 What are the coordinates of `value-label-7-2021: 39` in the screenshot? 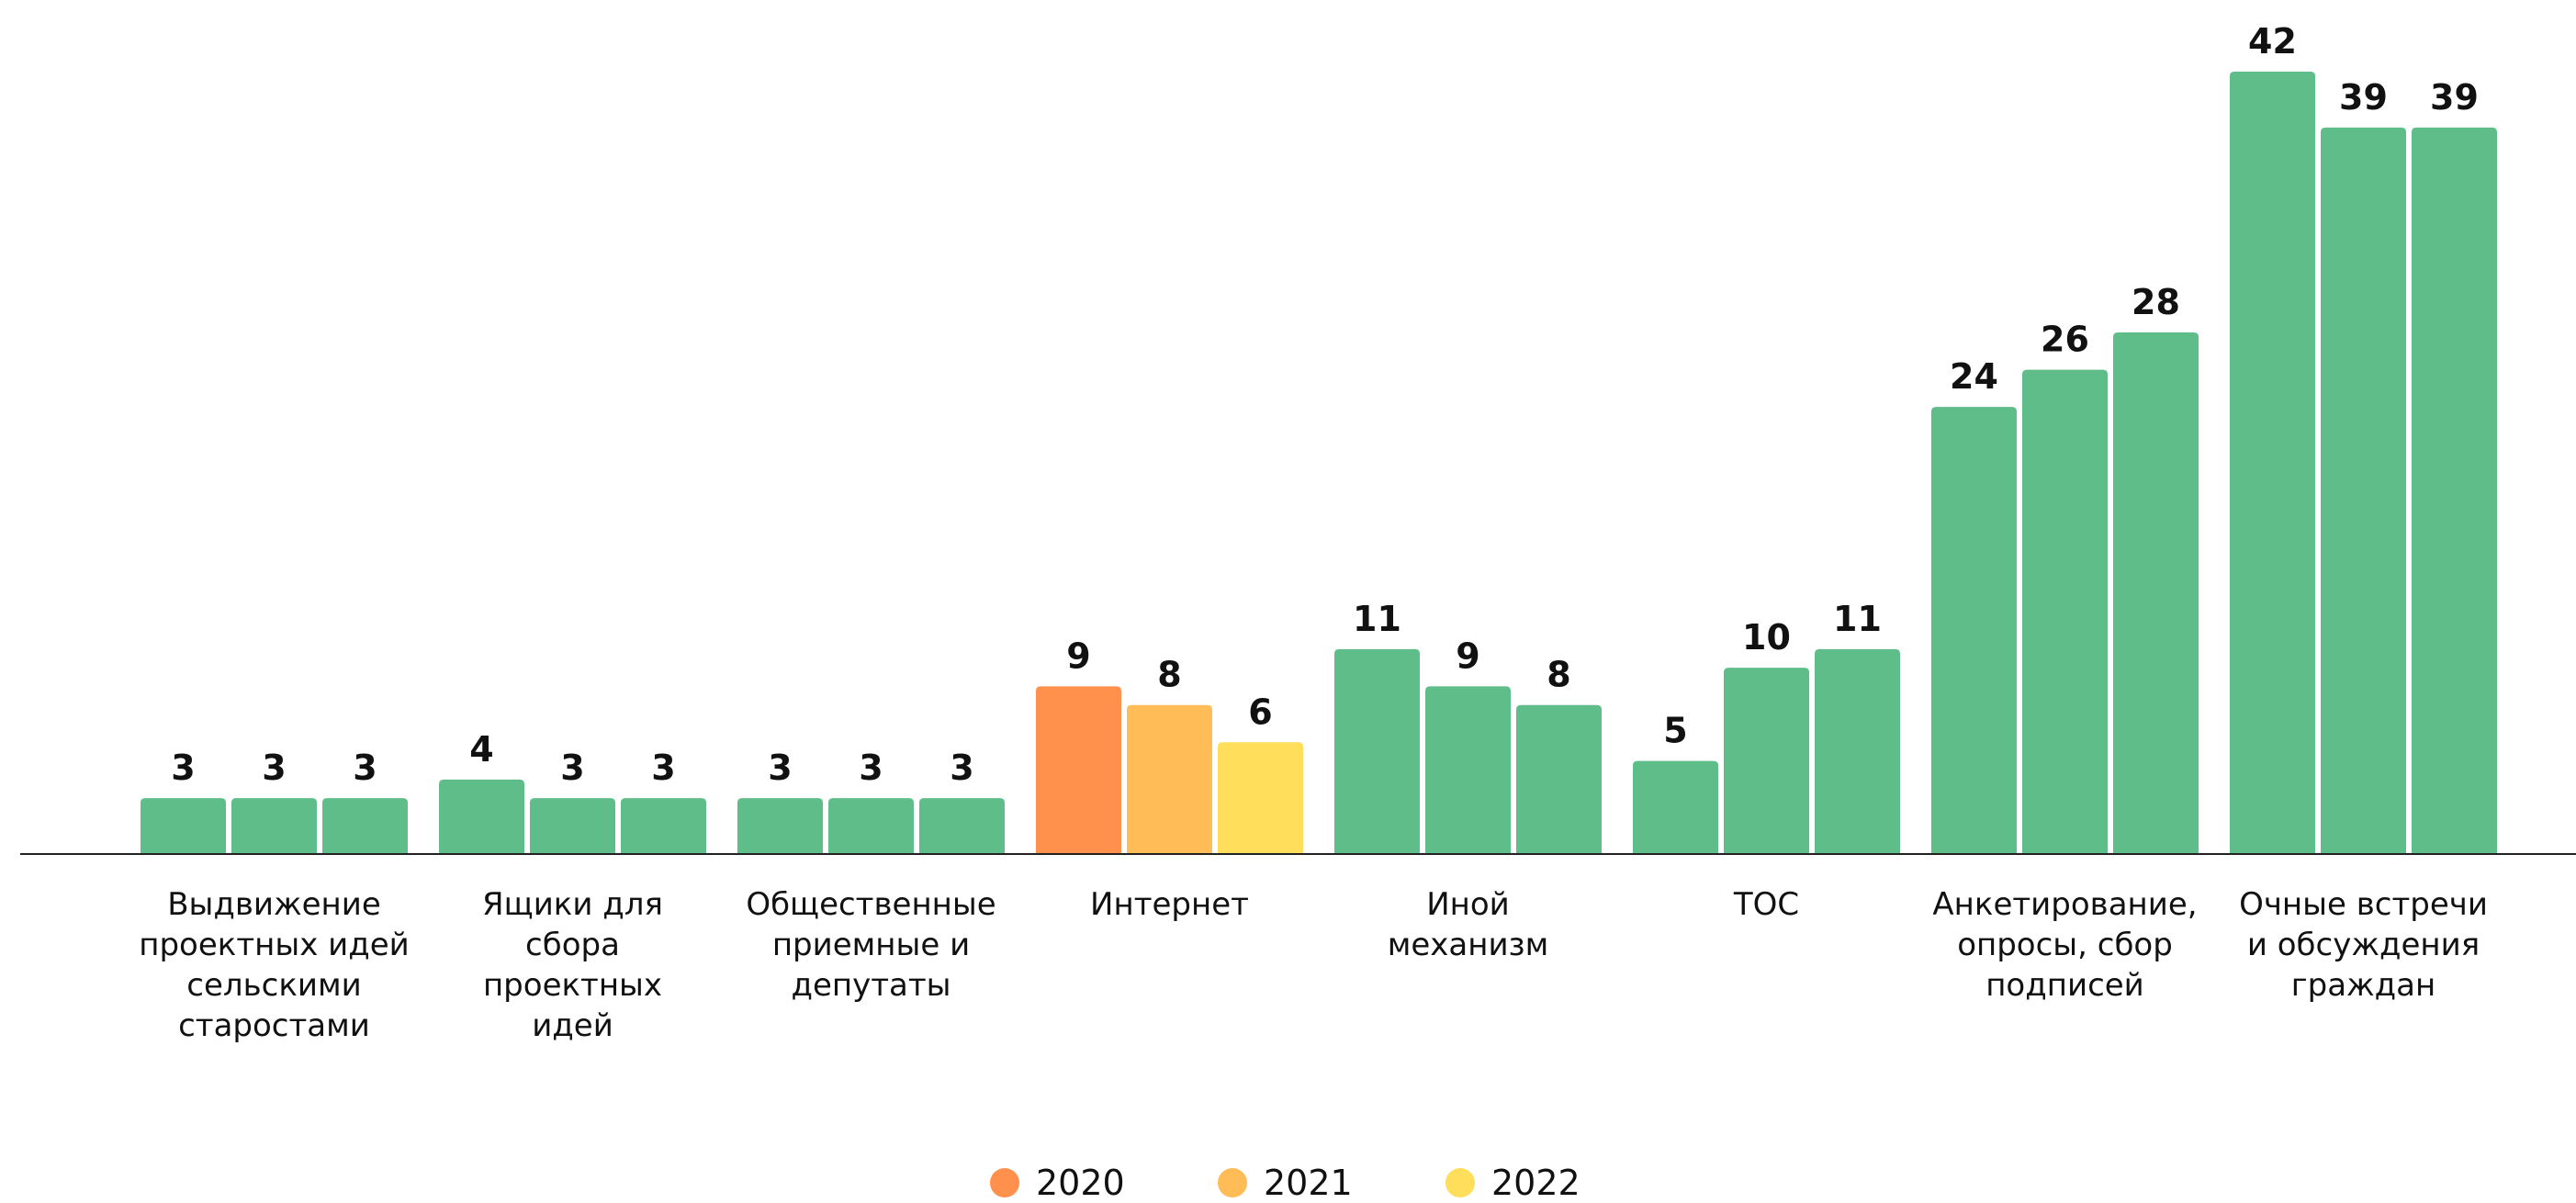 It's located at (2363, 97).